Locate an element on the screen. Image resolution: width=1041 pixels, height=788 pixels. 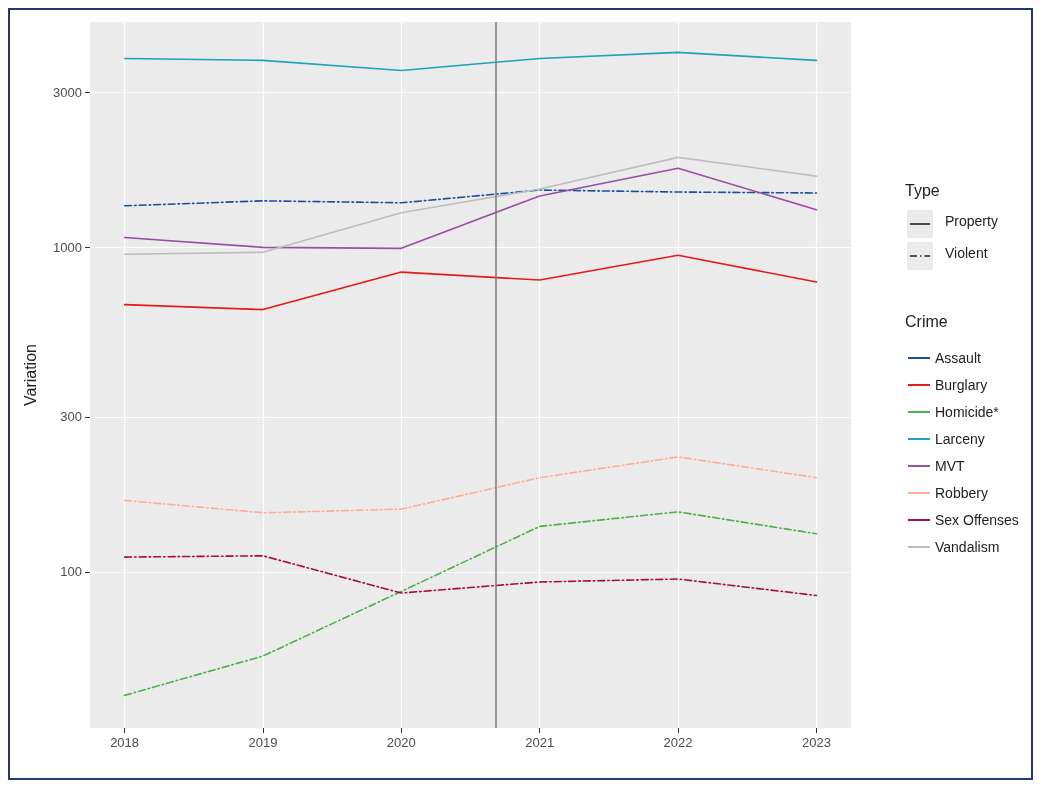
y-tick-label: 1000 is located at coordinates (67, 247).